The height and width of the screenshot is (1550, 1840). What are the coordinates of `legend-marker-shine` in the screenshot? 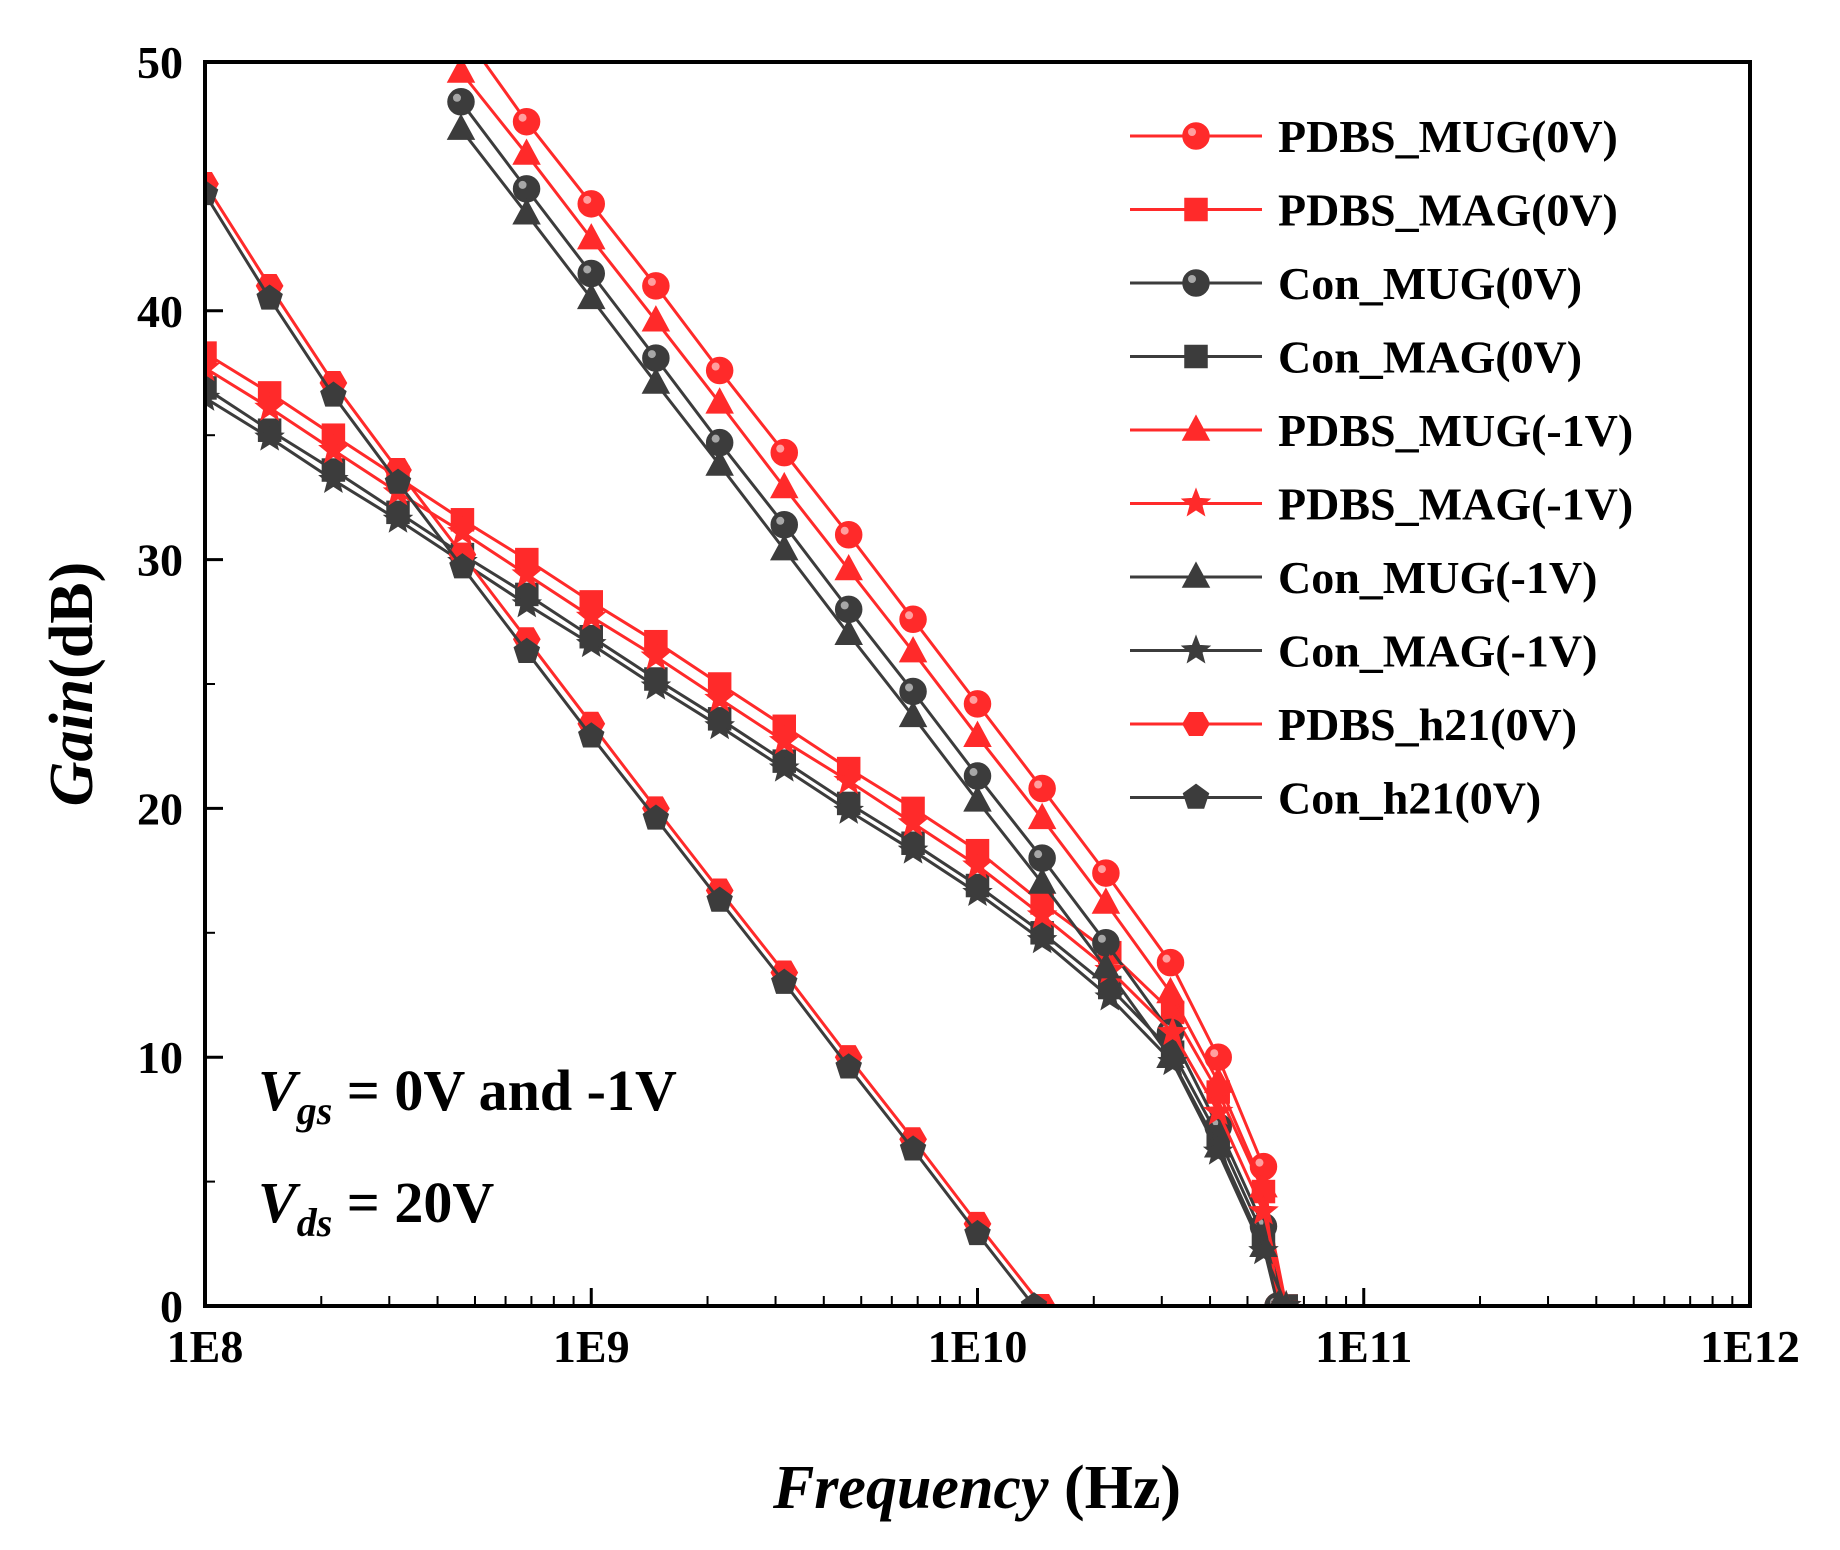 It's located at (1192, 132).